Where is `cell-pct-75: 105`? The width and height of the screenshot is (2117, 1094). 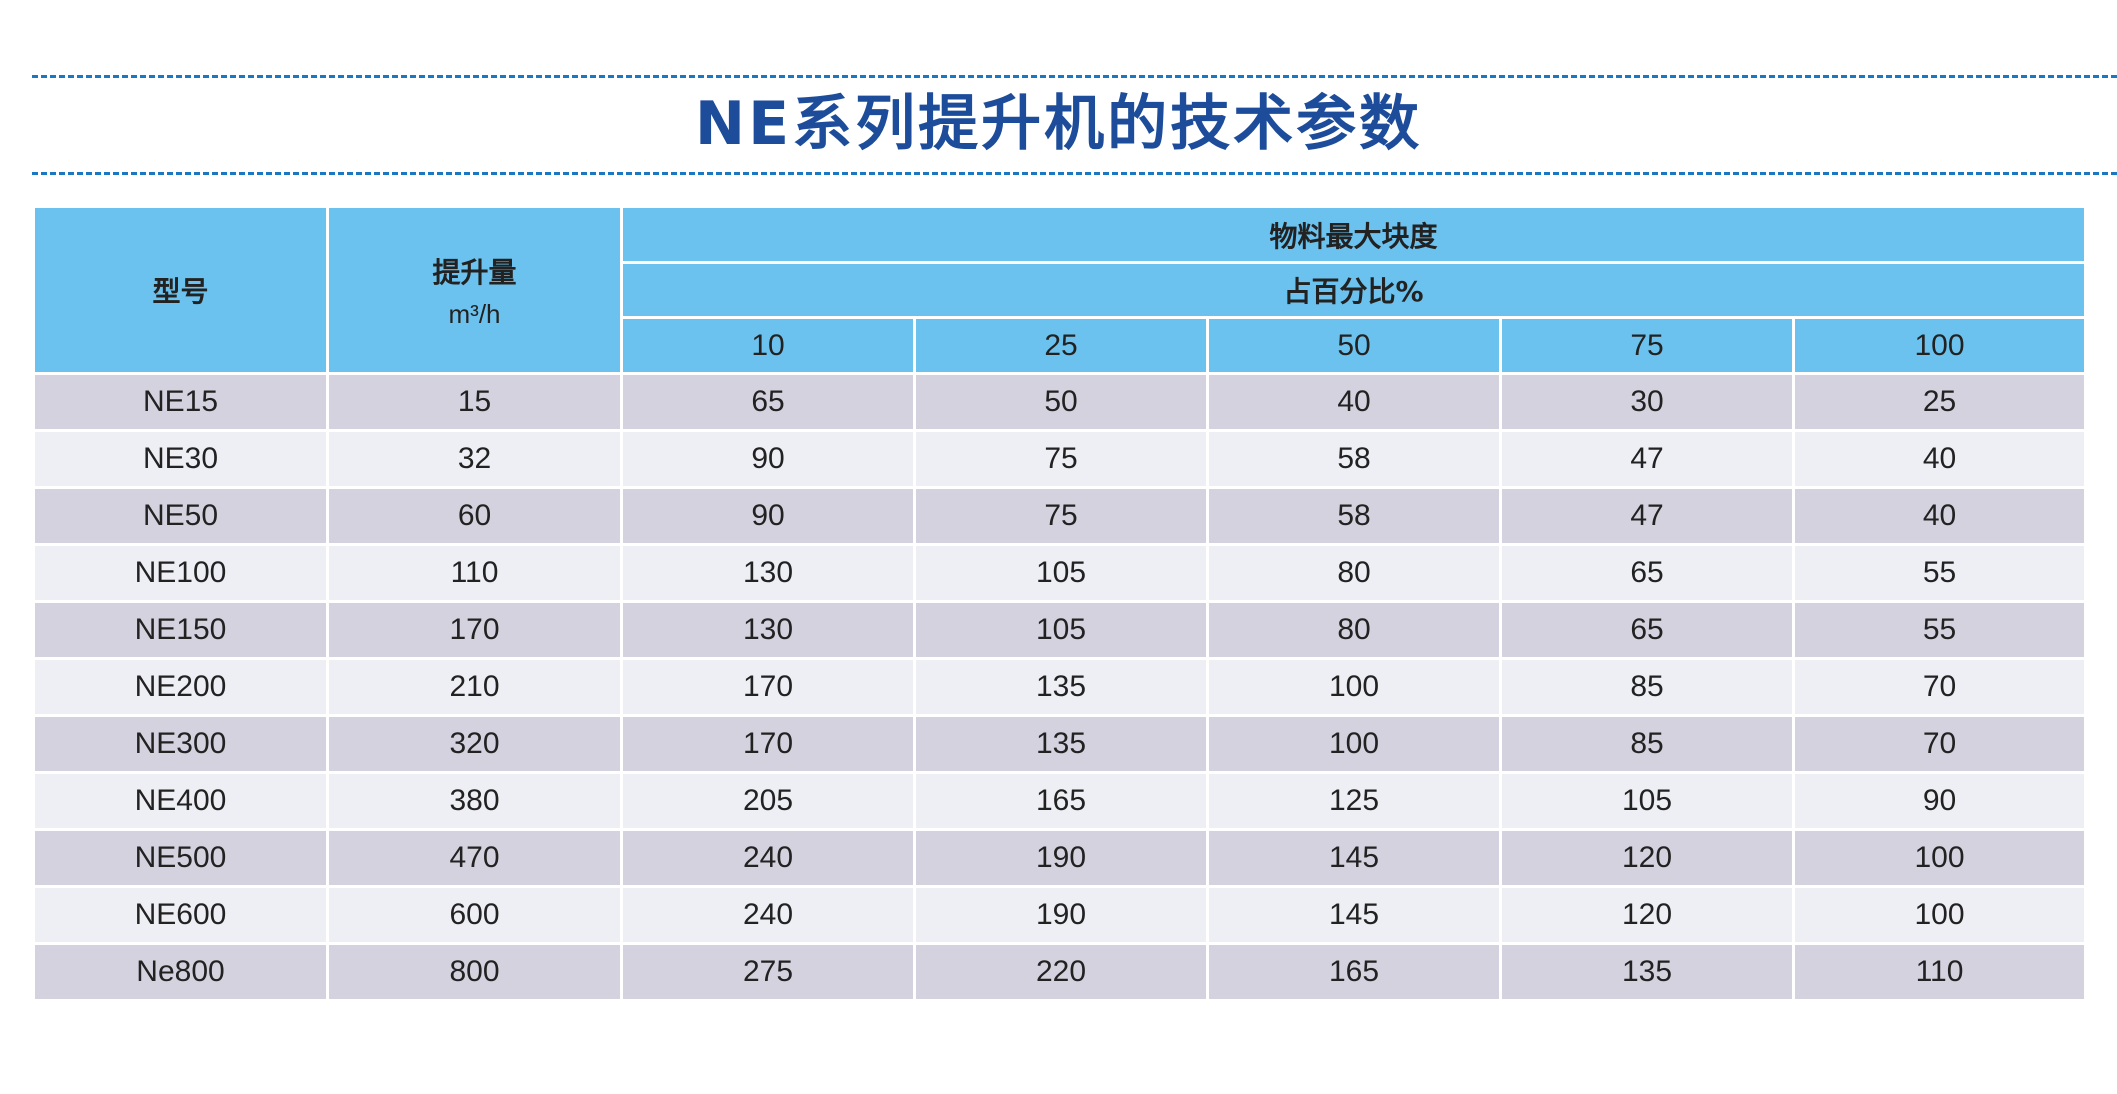
cell-pct-75: 105 is located at coordinates (1647, 801).